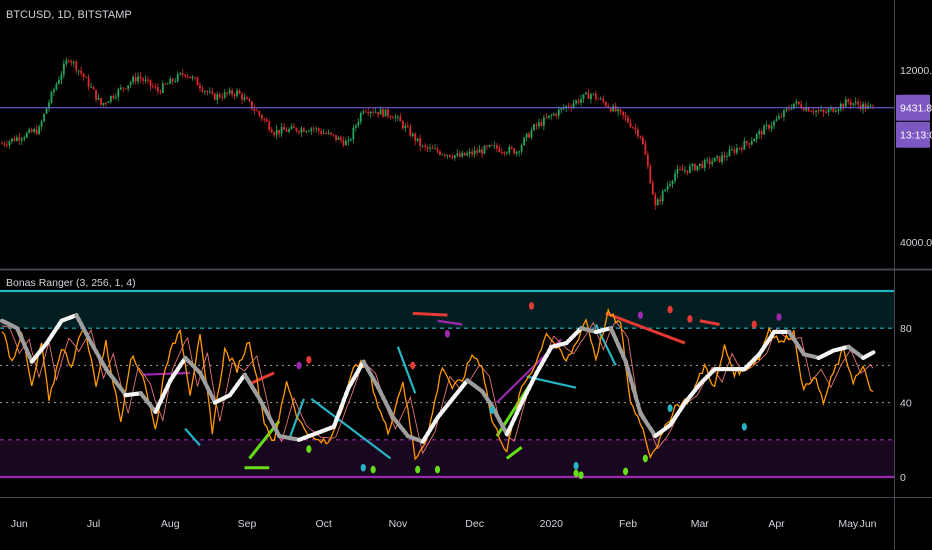 The image size is (932, 550). Describe the element at coordinates (906, 329) in the screenshot. I see `oscillator-tick-label: 80` at that location.